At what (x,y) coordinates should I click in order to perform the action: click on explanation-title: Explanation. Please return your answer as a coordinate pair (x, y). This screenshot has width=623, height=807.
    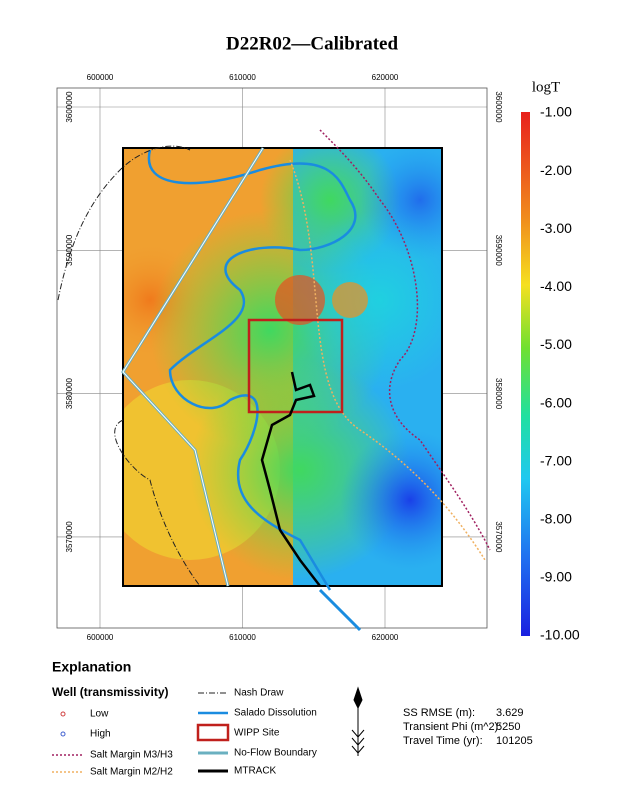
    Looking at the image, I should click on (91, 667).